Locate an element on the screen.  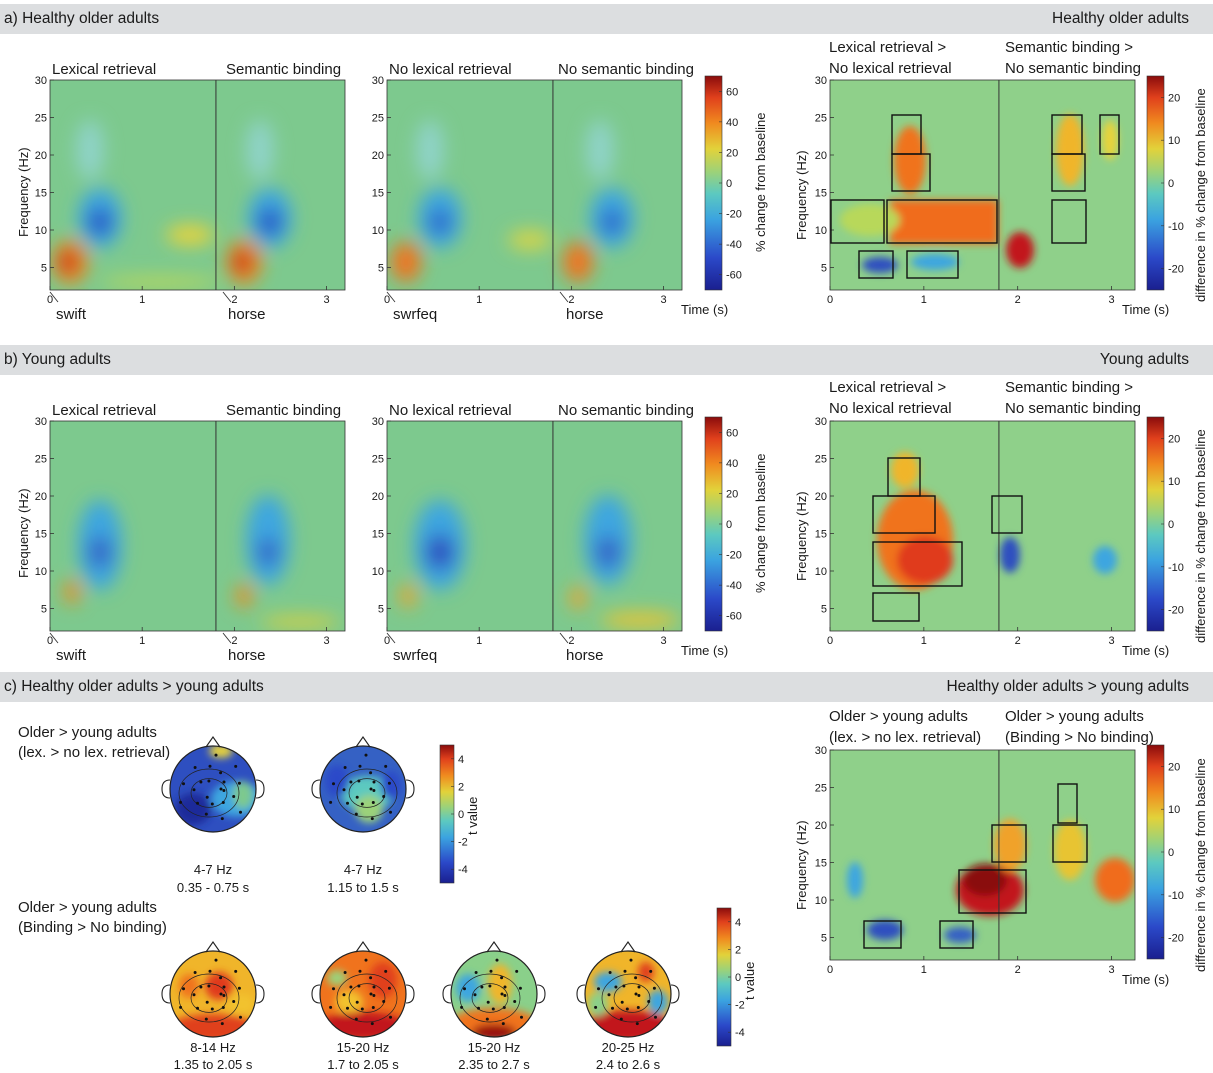
topo-window: 1.15 to 1.5 s is located at coordinates (363, 887).